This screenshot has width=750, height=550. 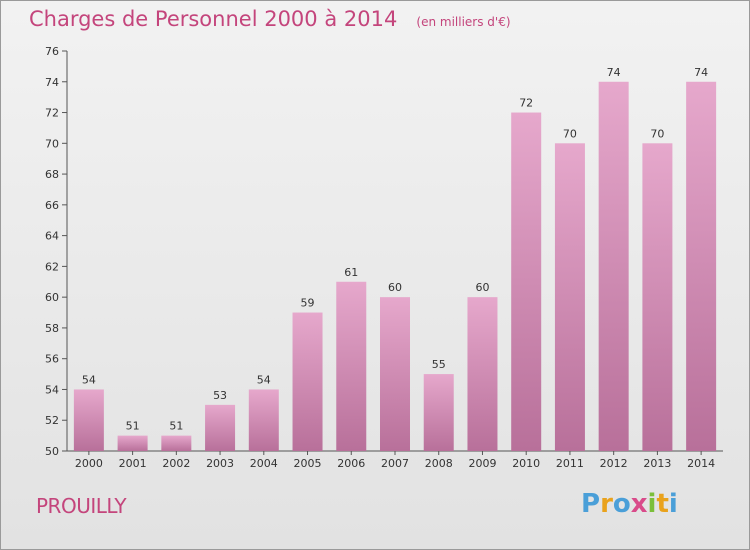 I want to click on logo-letter: o, so click(x=621, y=504).